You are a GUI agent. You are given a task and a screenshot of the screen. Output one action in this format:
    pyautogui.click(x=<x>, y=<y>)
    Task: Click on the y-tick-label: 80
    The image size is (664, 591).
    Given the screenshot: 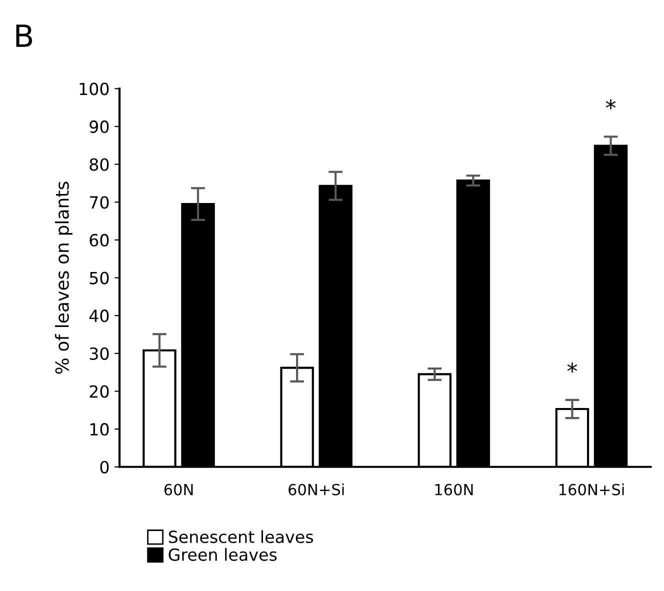 What is the action you would take?
    pyautogui.click(x=99, y=164)
    